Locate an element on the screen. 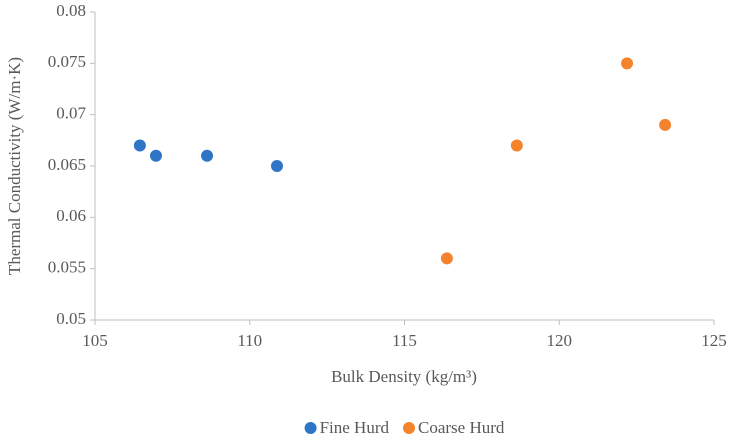 This screenshot has width=734, height=442. y-tick-label: 0.05 is located at coordinates (71, 318).